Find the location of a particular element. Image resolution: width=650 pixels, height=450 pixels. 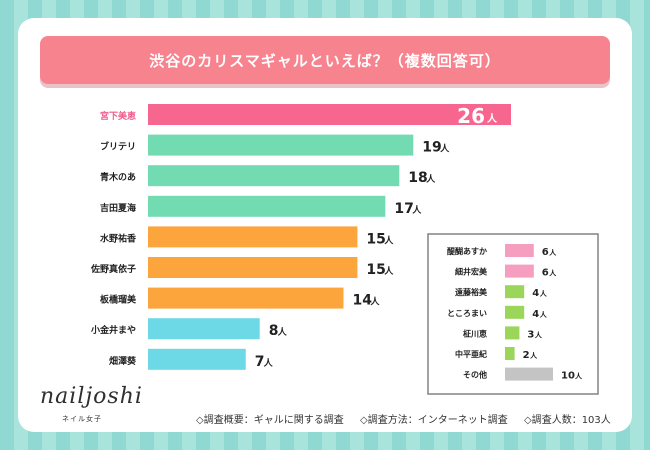

title-bar: 渋谷のカリスマギャルといえば？（複数回答可） is located at coordinates (325, 60).